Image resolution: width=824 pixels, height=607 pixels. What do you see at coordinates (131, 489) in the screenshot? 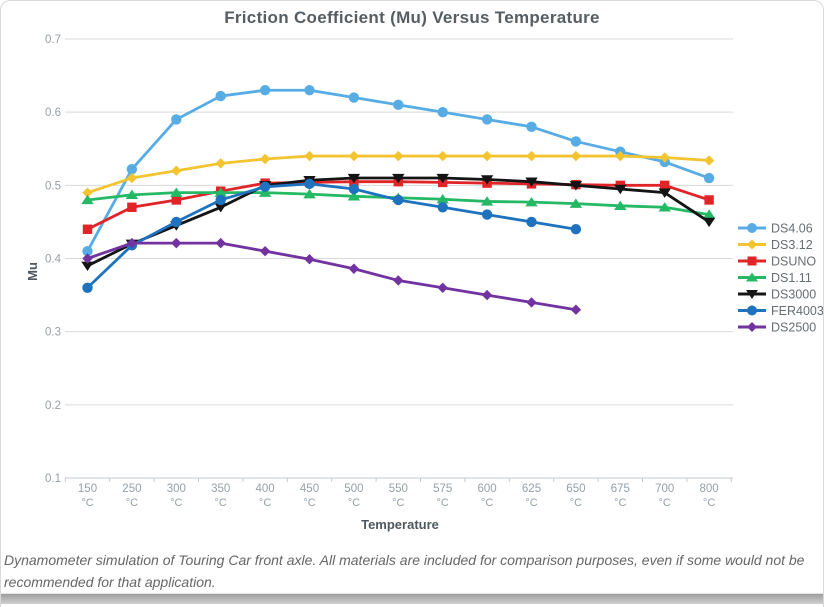
I see `x-tick-label: 250` at bounding box center [131, 489].